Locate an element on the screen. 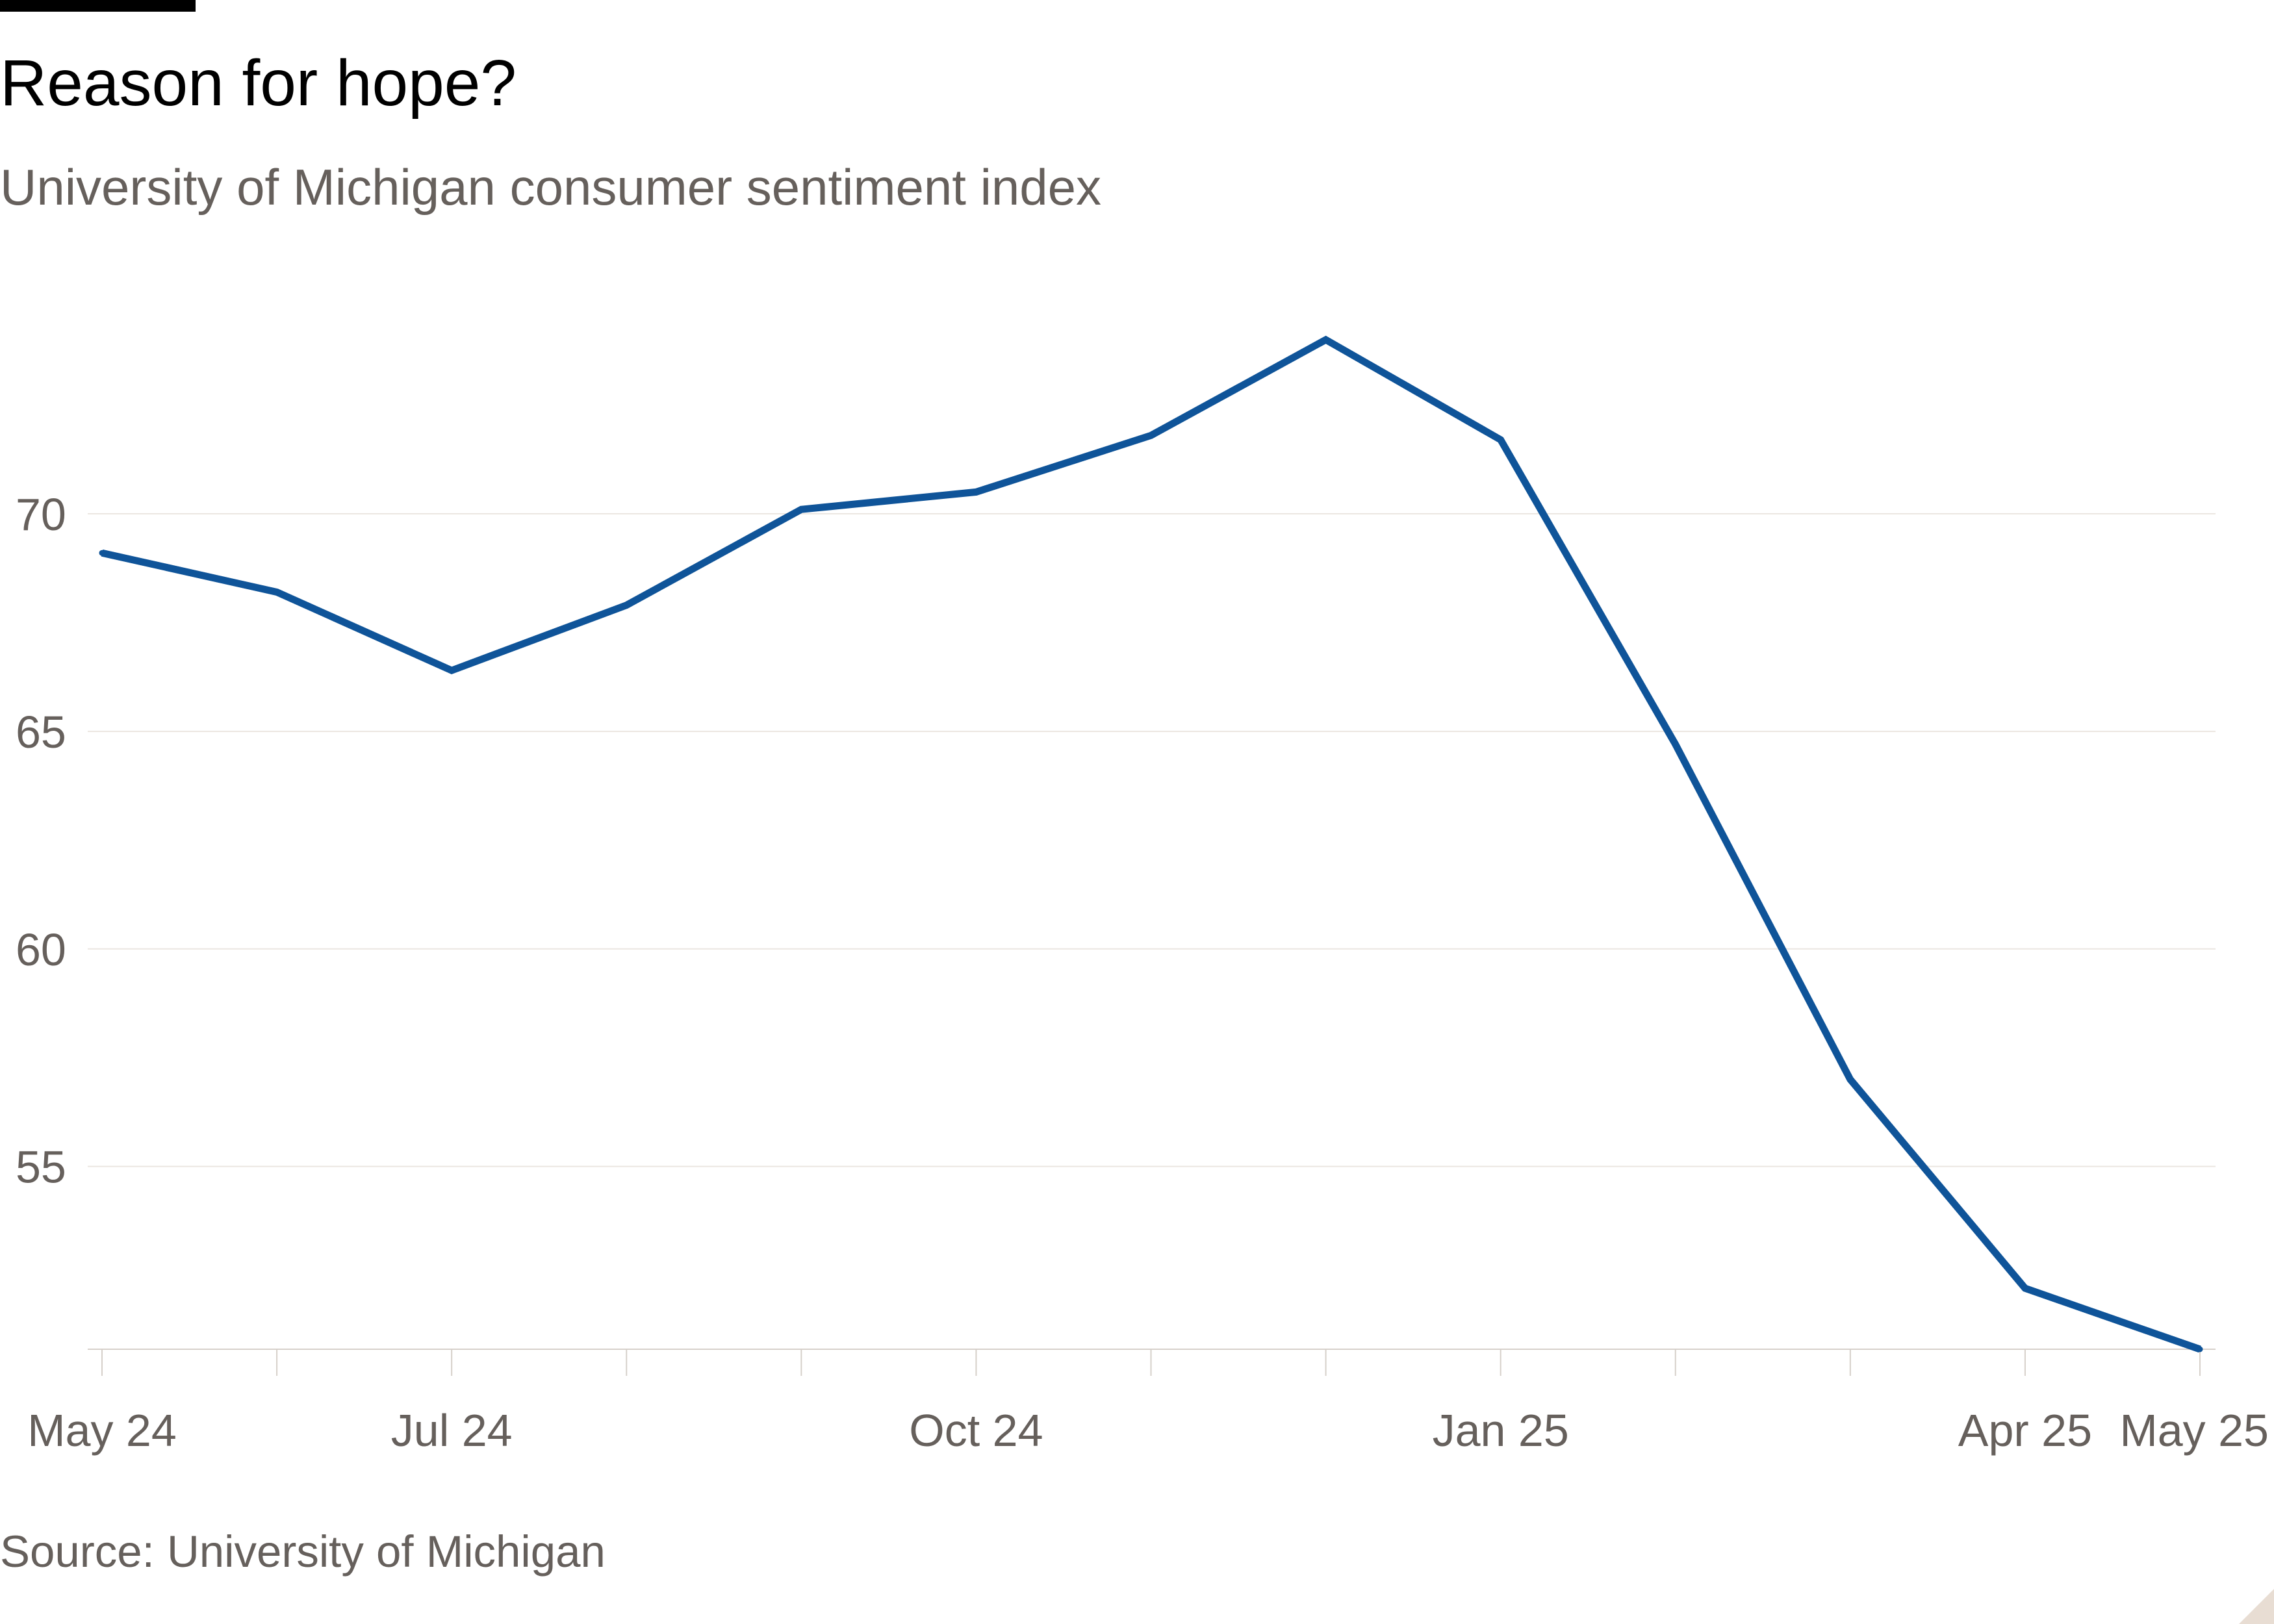  y-tick-label-70: 70 is located at coordinates (41, 514).